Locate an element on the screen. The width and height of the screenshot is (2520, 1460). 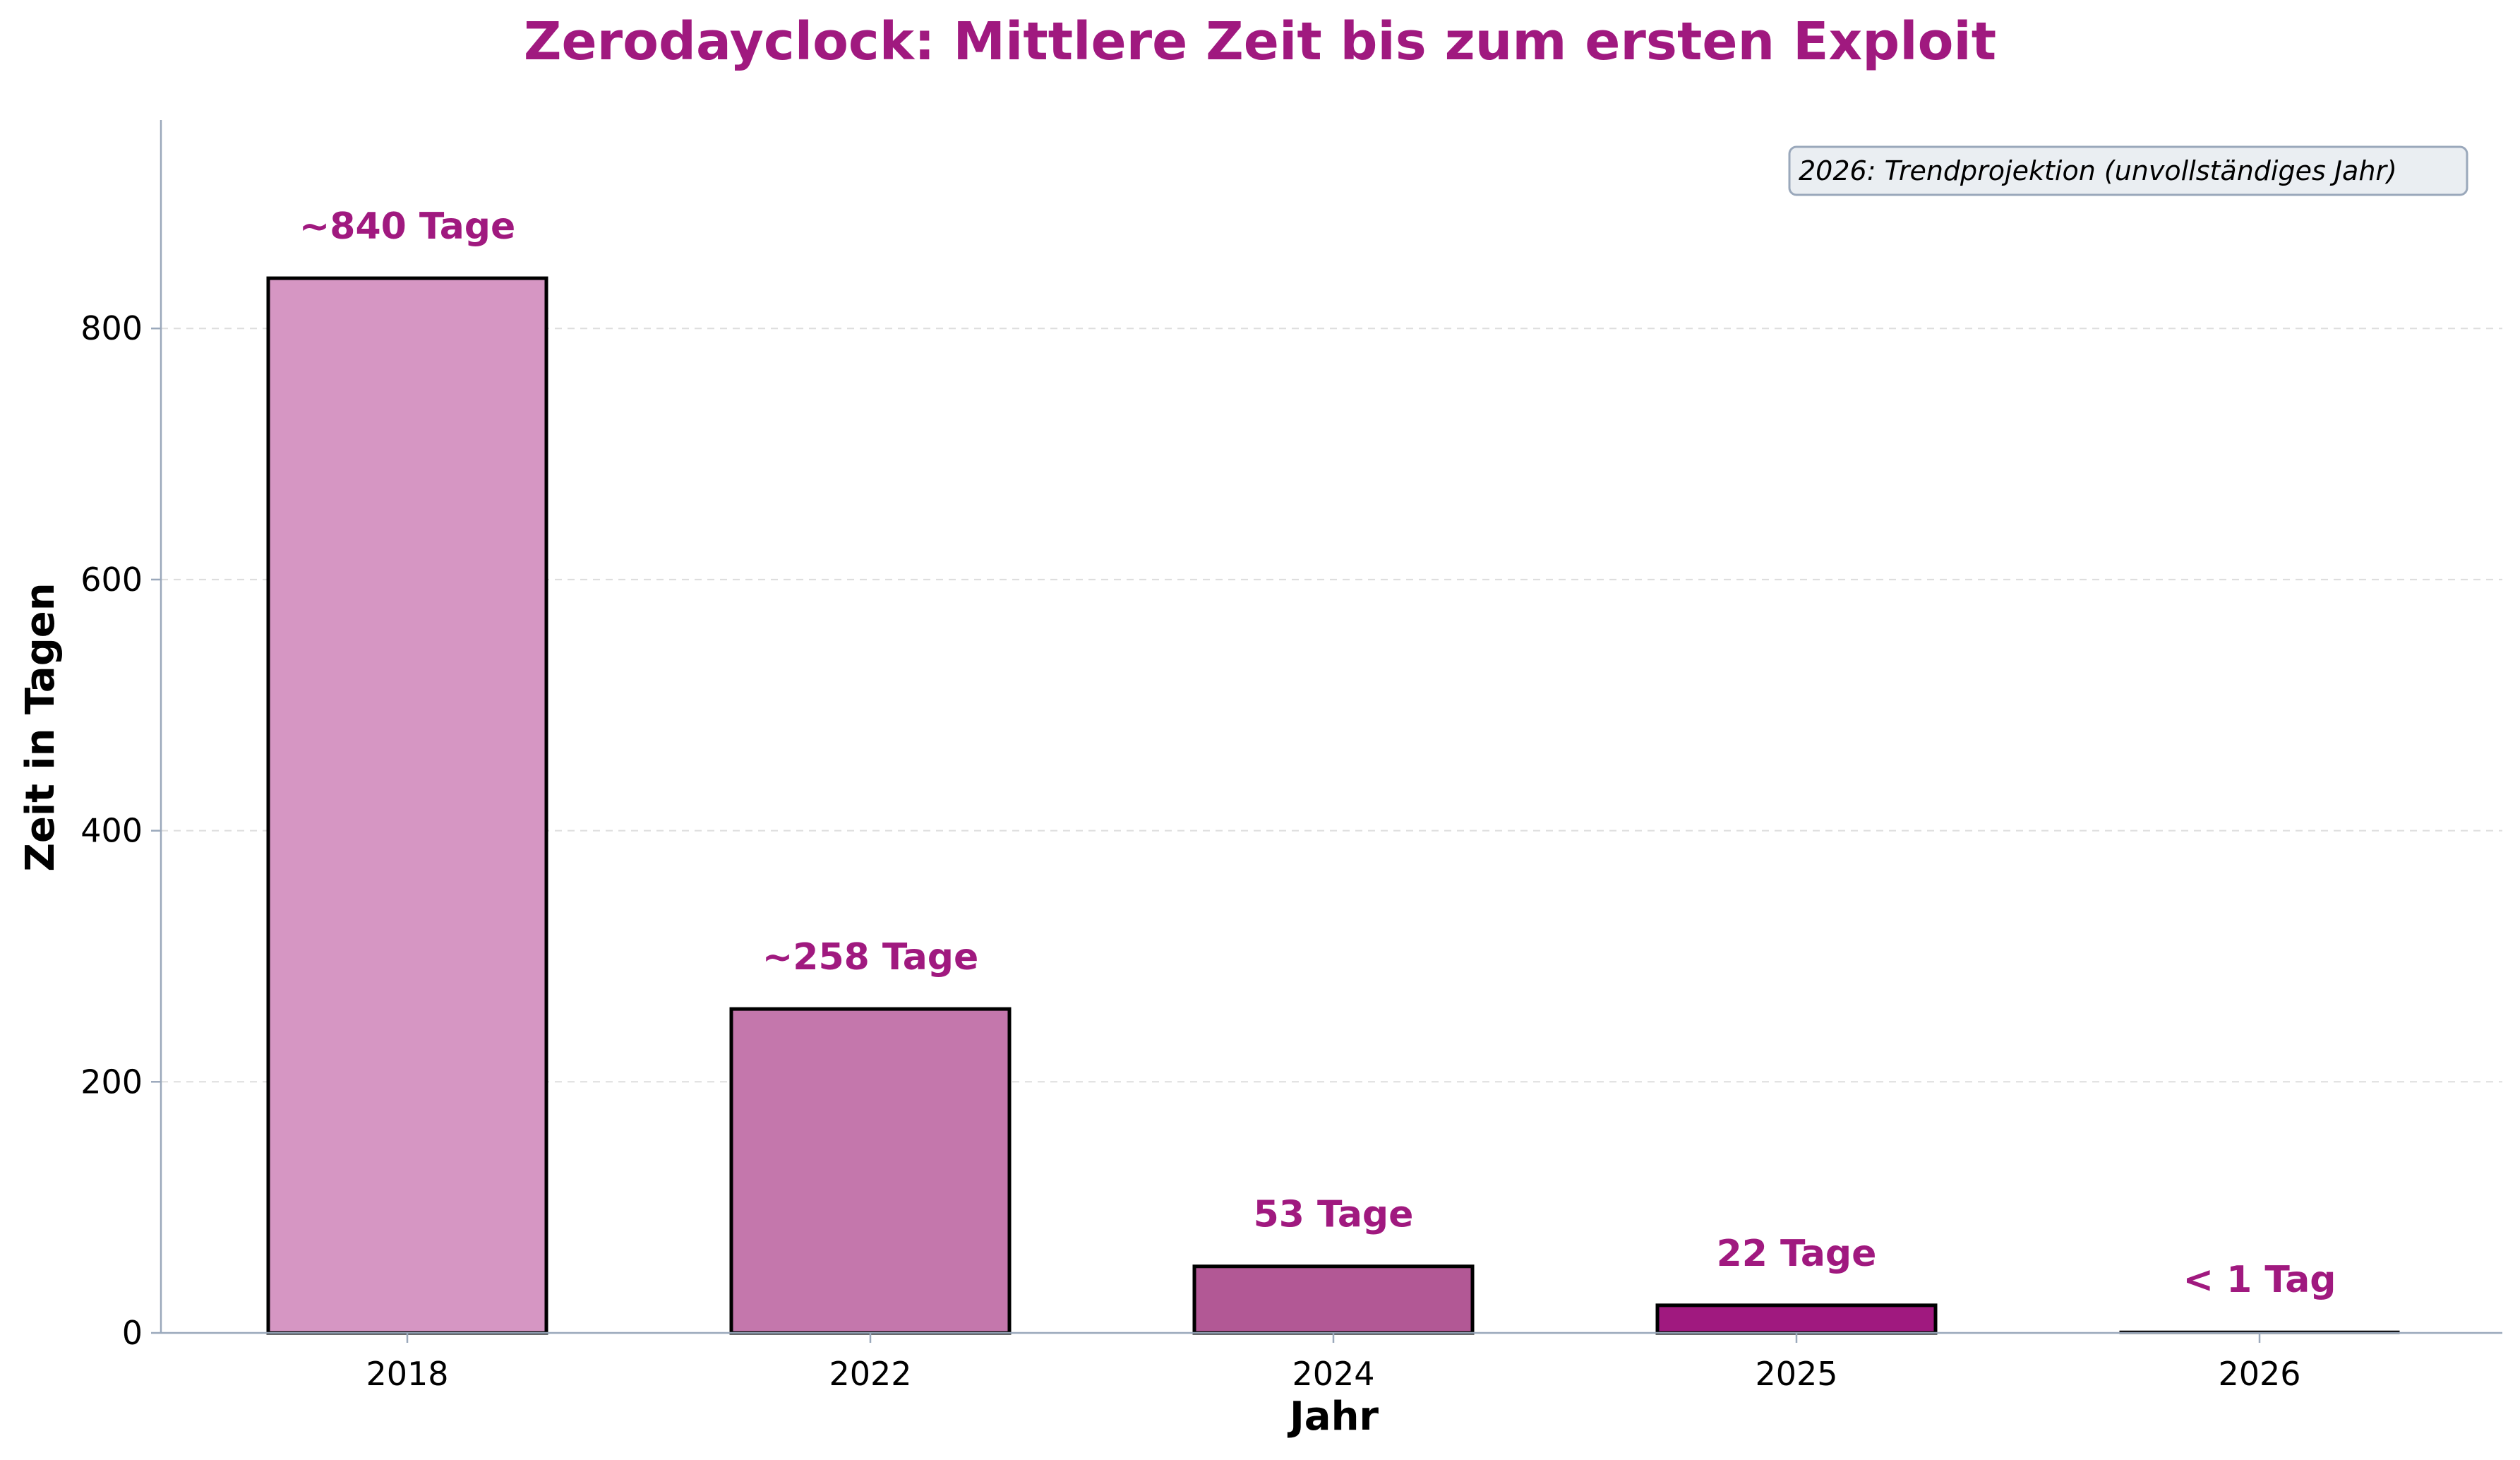
bar-2022 is located at coordinates (871, 1171).